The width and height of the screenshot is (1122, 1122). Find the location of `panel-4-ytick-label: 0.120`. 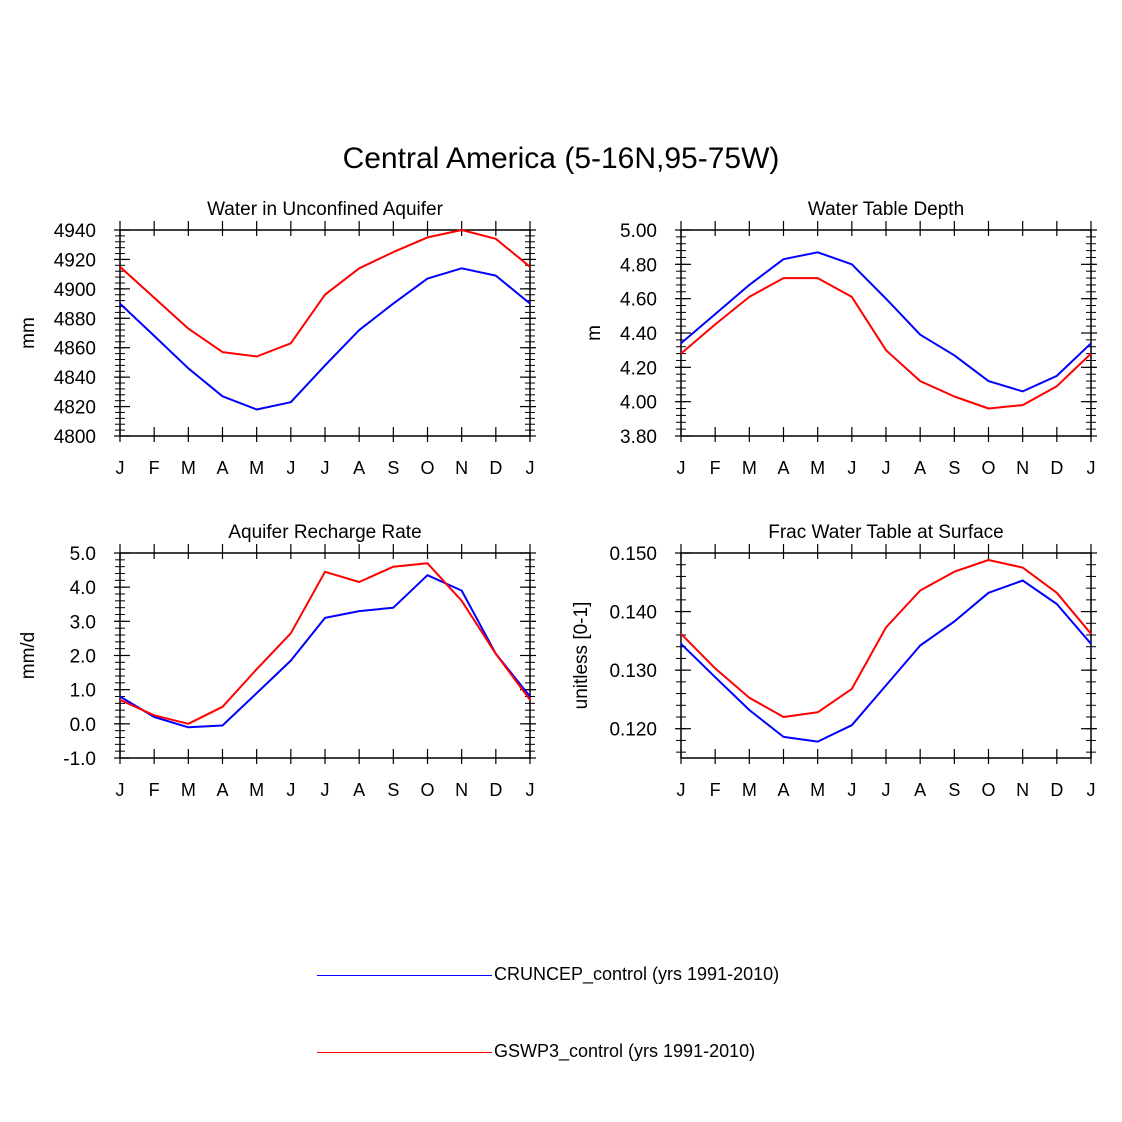

panel-4-ytick-label: 0.120 is located at coordinates (633, 730).